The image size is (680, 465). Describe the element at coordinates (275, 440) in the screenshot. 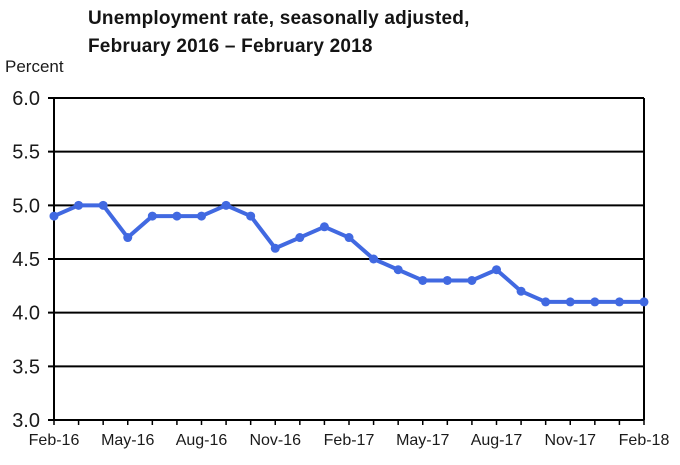

I see `x-tick-label: Nov-16` at that location.